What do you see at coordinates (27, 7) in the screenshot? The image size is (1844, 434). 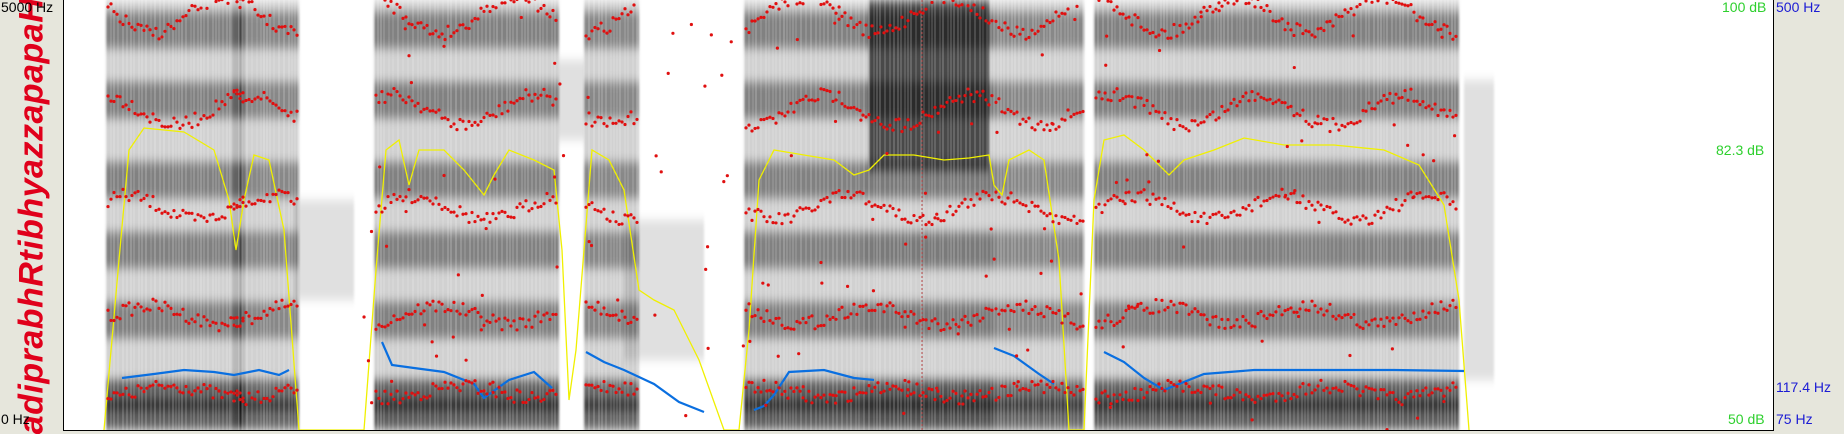 I see `freq-axis-top-label: 5000 Hz` at bounding box center [27, 7].